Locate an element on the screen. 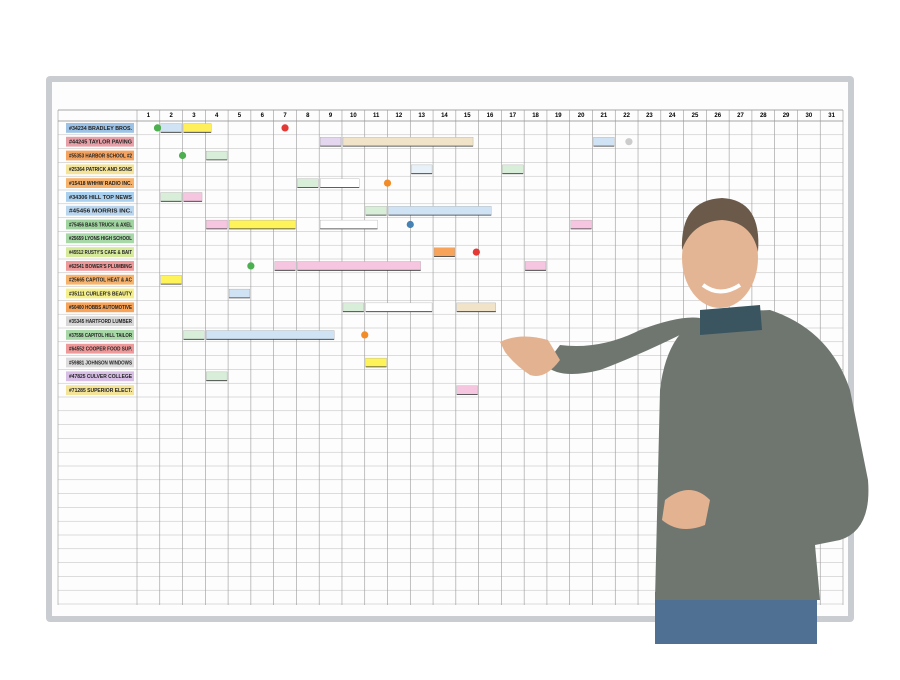 This screenshot has height=680, width=900. day-label: 4 is located at coordinates (217, 116).